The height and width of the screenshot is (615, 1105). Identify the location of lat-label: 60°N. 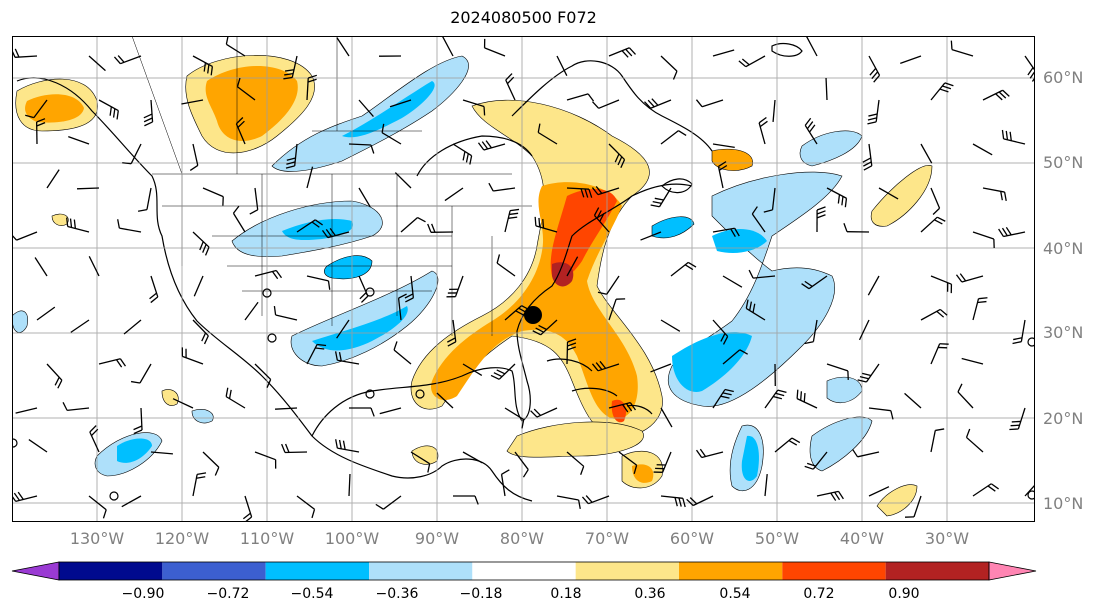
(1063, 77).